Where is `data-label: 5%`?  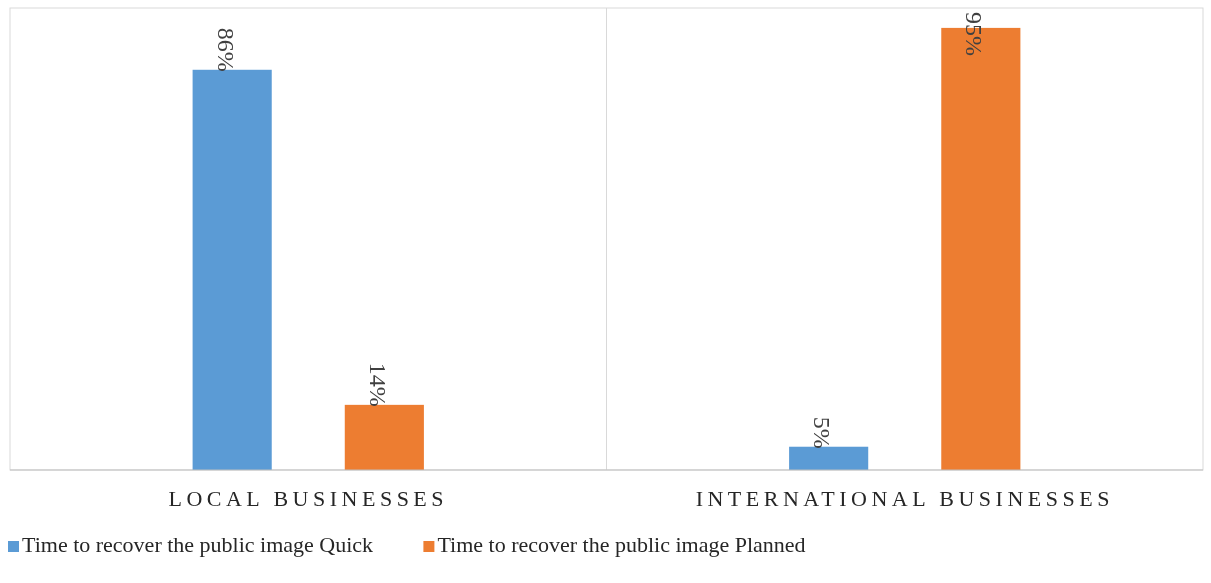 data-label: 5% is located at coordinates (822, 432).